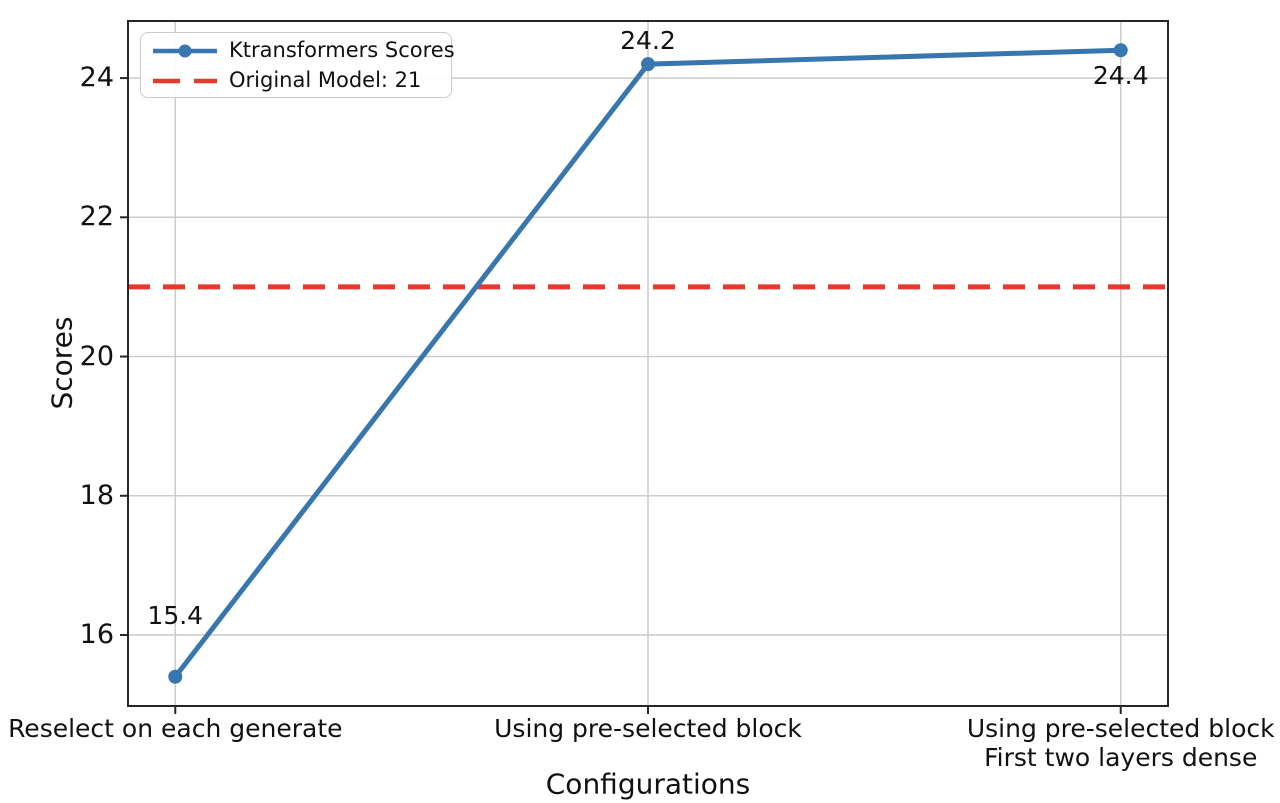  What do you see at coordinates (297, 65) in the screenshot?
I see `legend: Ktransformers Scores Original Model: 21` at bounding box center [297, 65].